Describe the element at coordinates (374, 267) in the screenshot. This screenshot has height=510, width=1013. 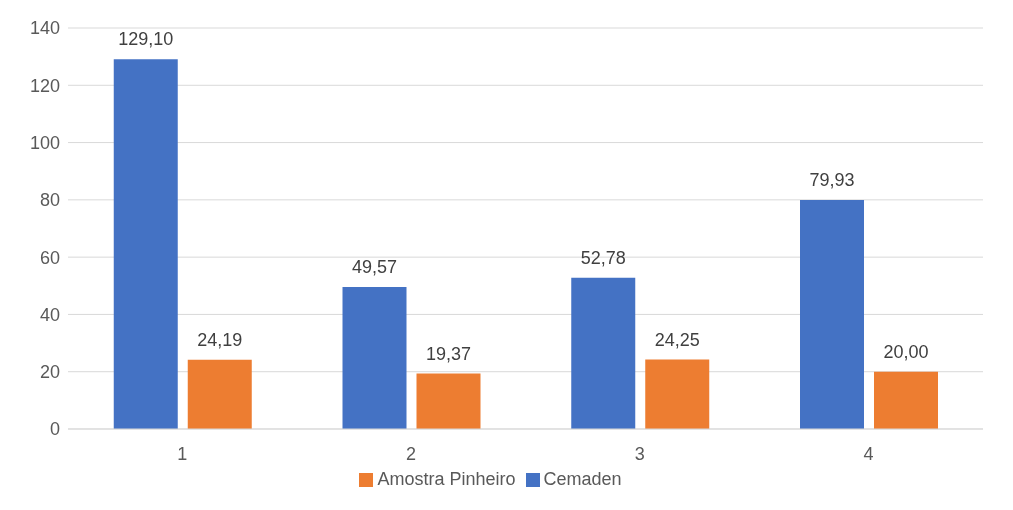
I see `data-label: 49,57` at that location.